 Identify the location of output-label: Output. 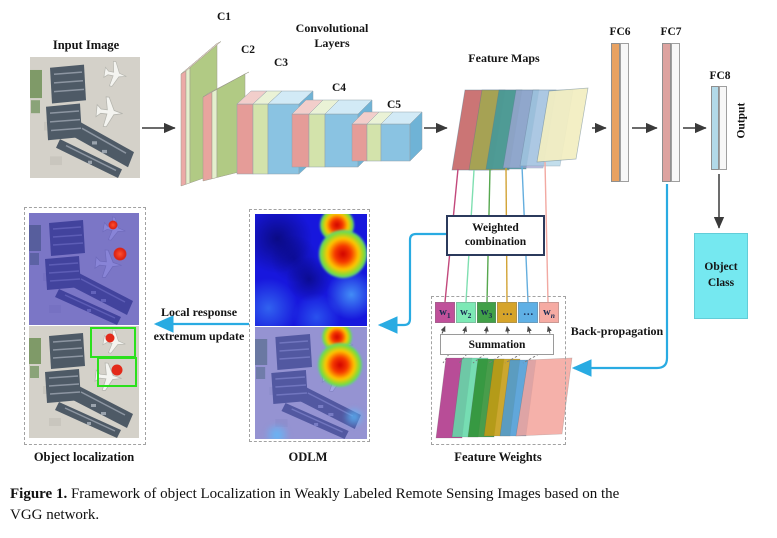
(741, 120).